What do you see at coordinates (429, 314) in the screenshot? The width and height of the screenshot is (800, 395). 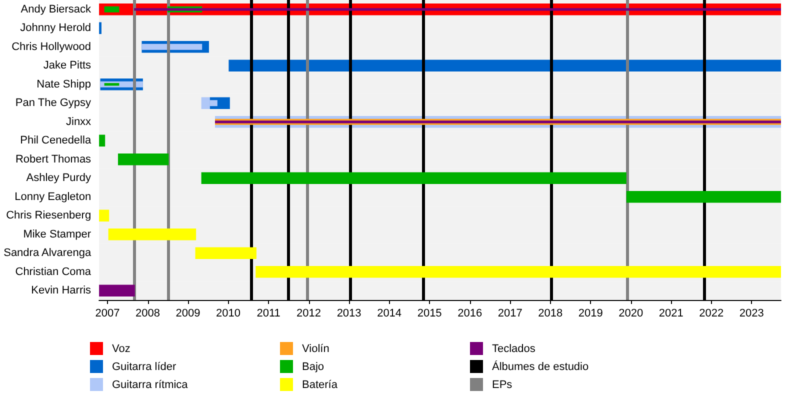 I see `x-tick-label: 2015` at bounding box center [429, 314].